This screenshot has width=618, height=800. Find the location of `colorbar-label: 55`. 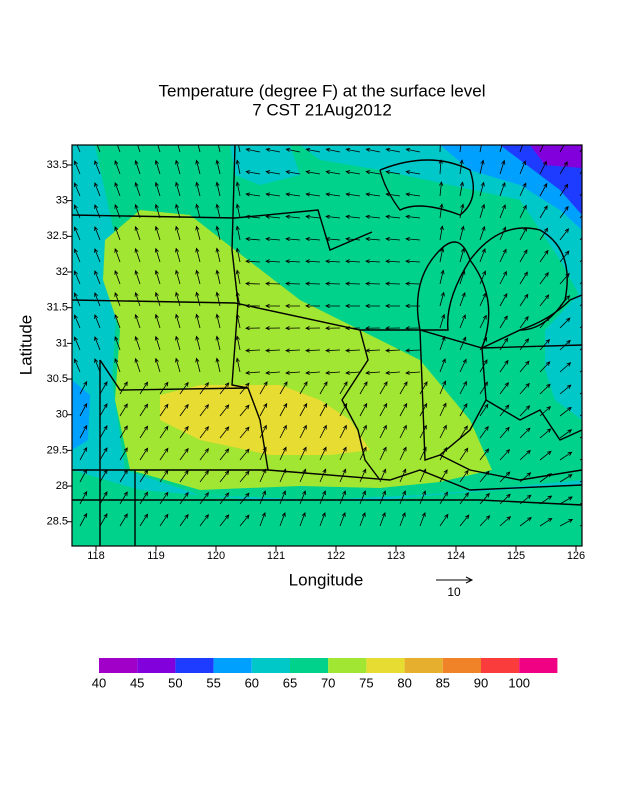

colorbar-label: 55 is located at coordinates (213, 682).